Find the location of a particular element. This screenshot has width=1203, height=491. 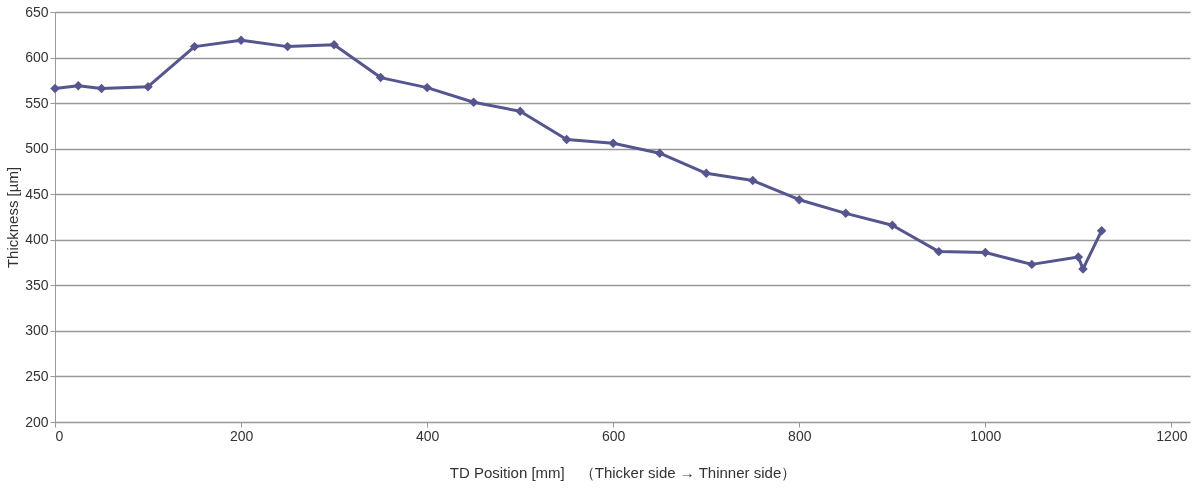

y-tick-label: 450 is located at coordinates (37, 193).